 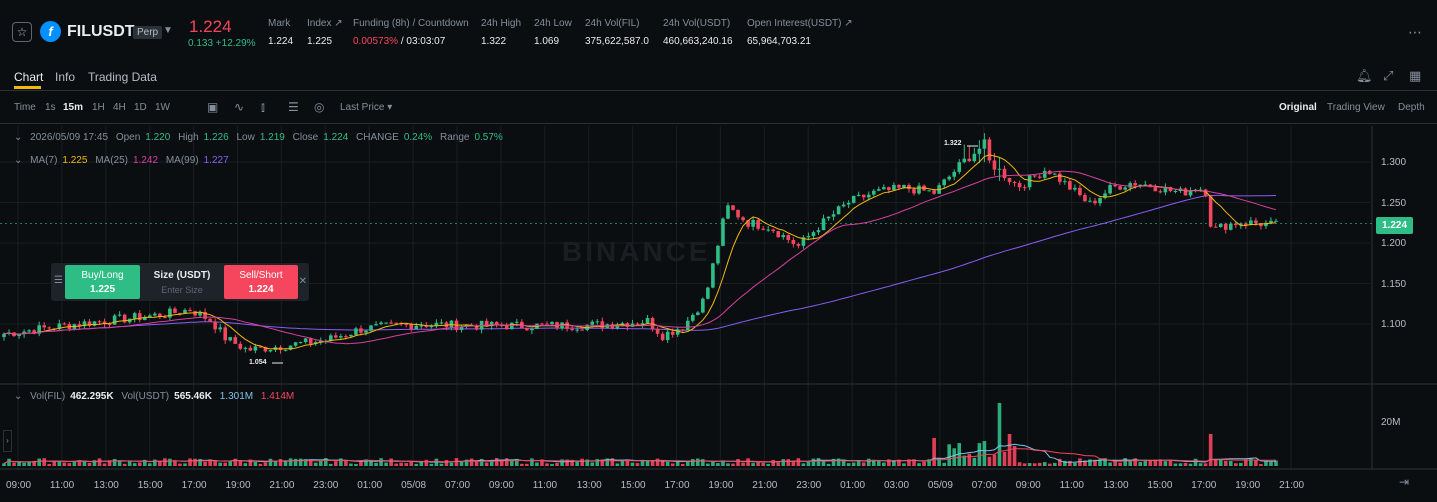 I want to click on interval-1s: 1s, so click(x=50, y=107).